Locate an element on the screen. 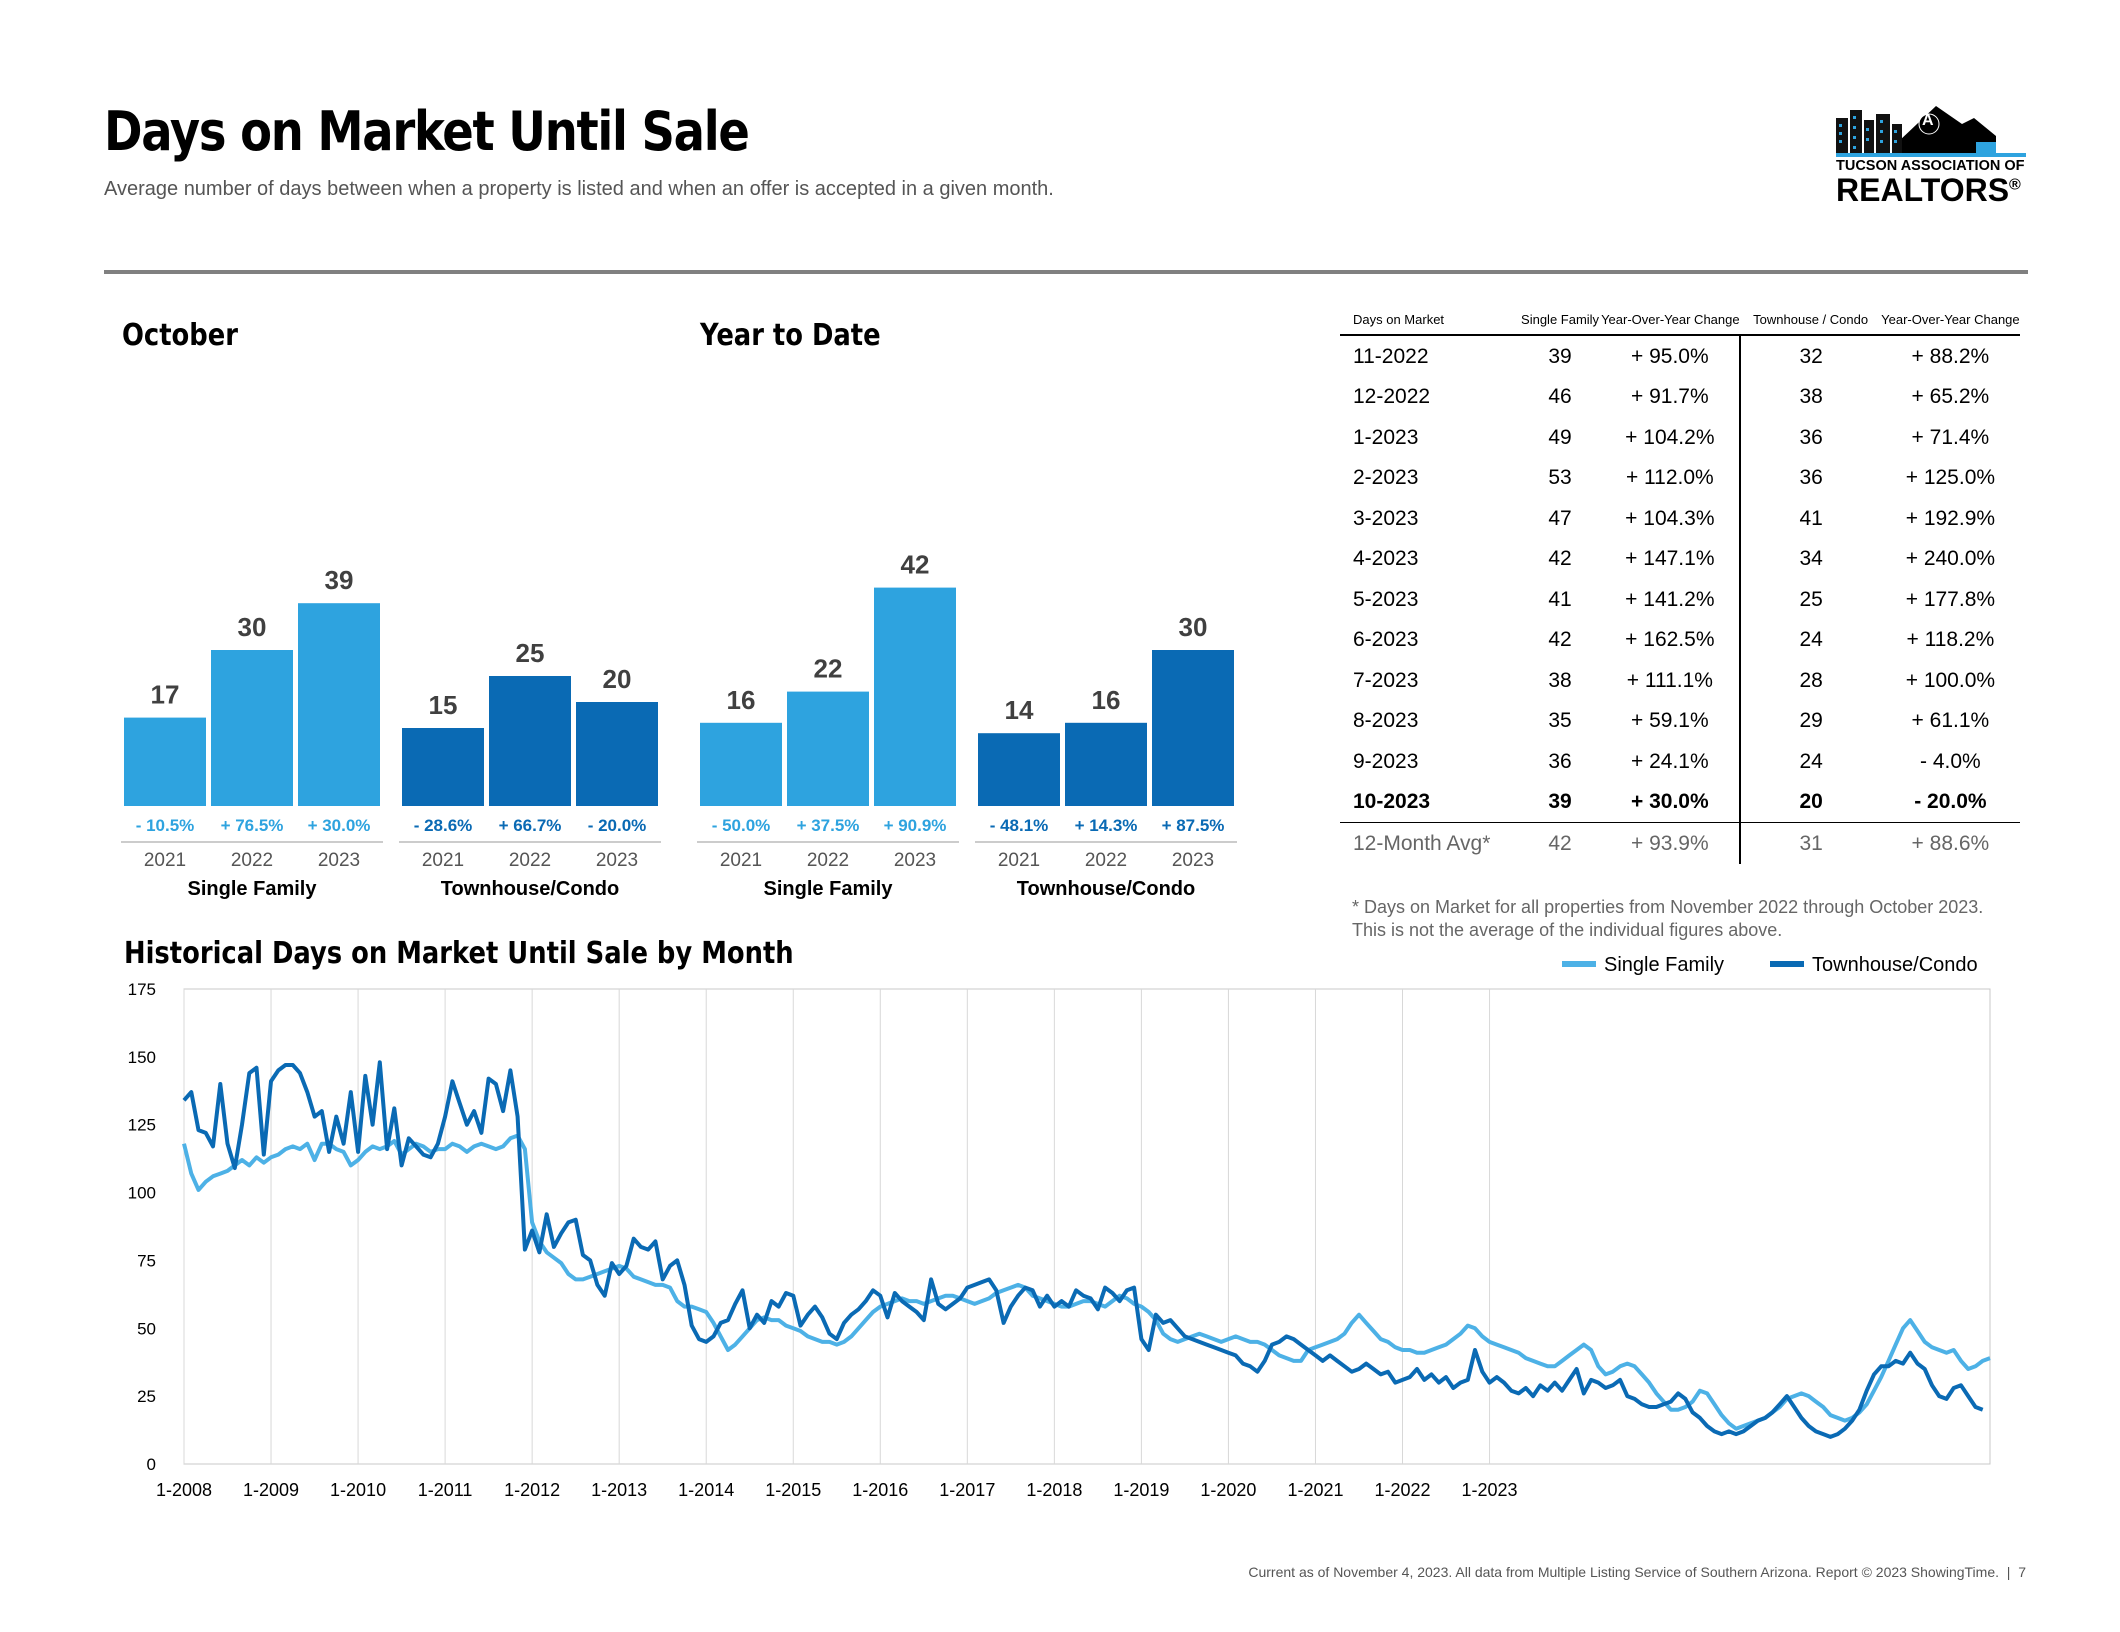 This screenshot has width=2120, height=1632. table-cell: - 20.0% is located at coordinates (1950, 802).